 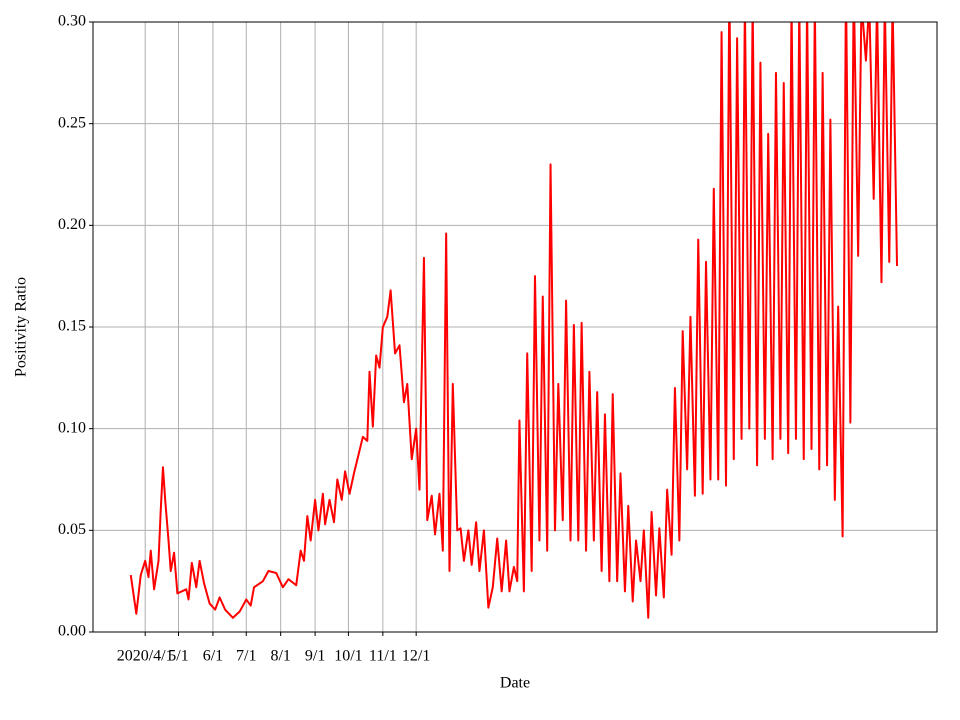 I want to click on y-tick-label: 0.30, so click(x=72, y=21).